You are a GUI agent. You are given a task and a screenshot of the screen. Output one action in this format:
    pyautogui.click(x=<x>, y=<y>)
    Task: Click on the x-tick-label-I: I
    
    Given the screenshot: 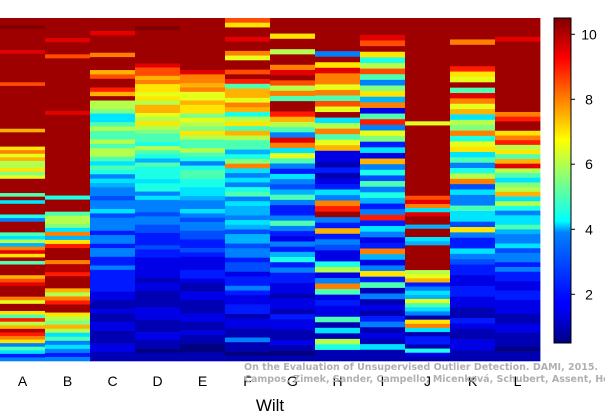 What is the action you would take?
    pyautogui.click(x=383, y=381)
    